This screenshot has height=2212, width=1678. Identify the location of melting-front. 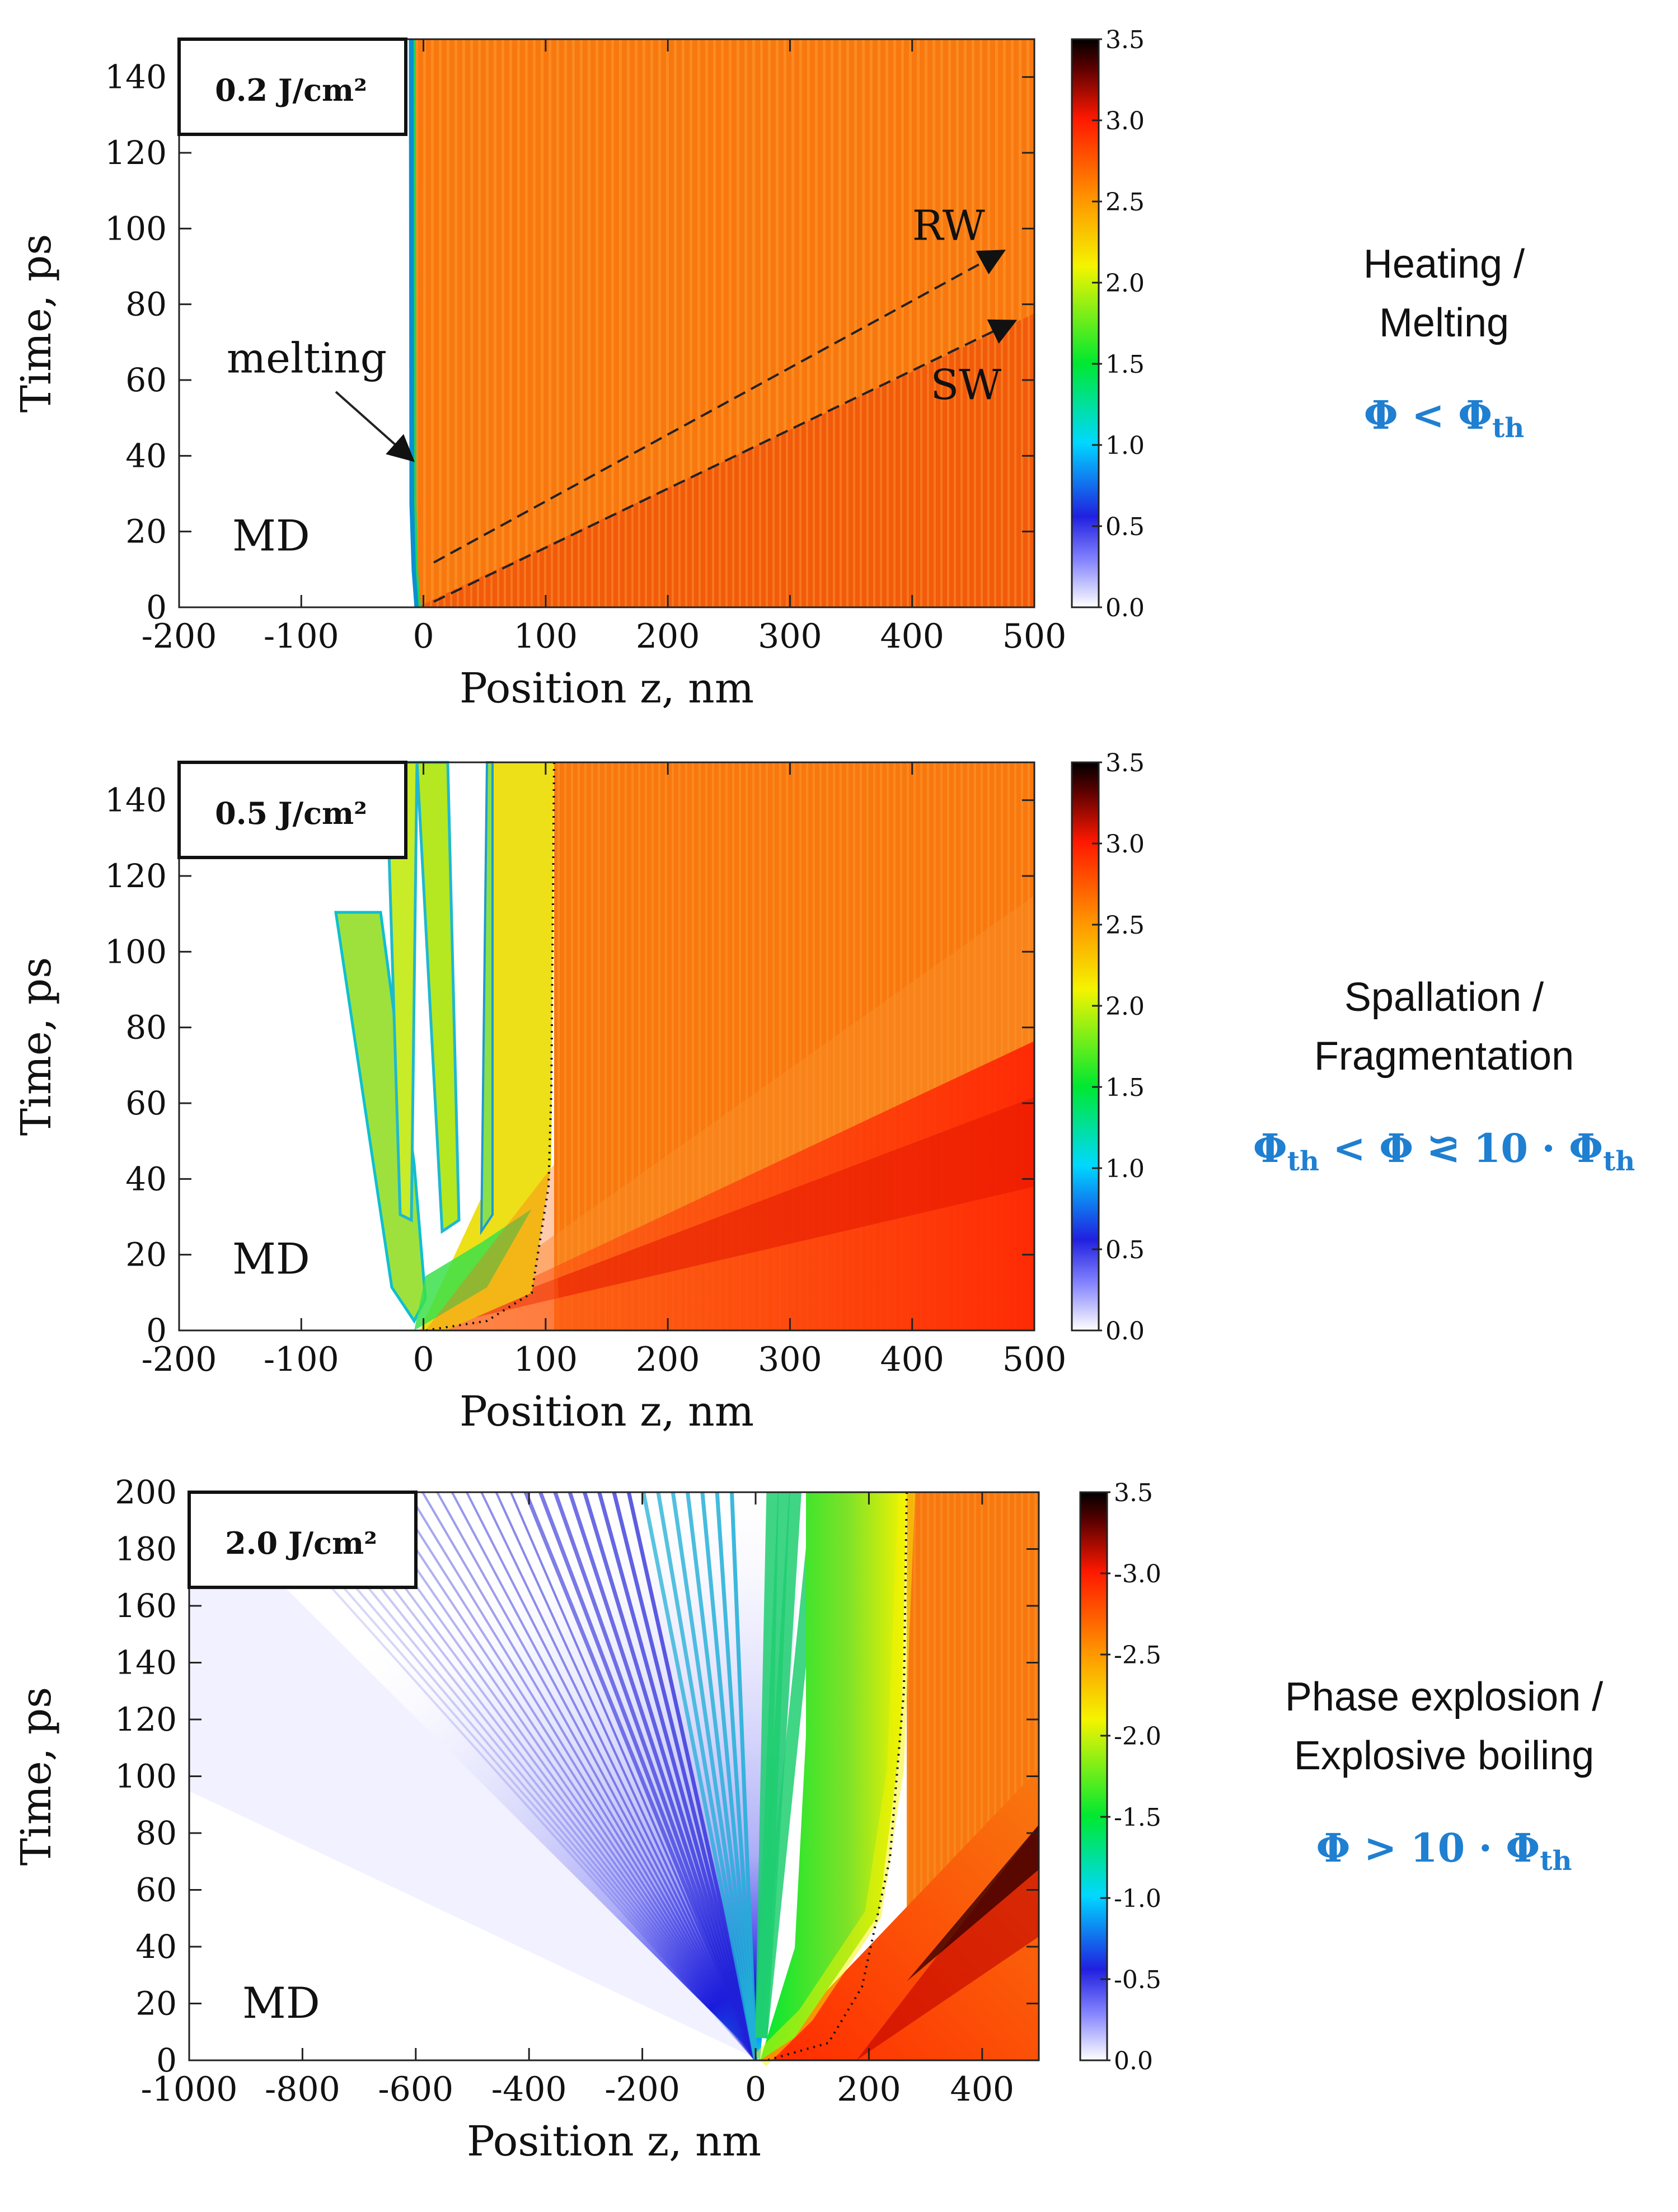
(414, 323).